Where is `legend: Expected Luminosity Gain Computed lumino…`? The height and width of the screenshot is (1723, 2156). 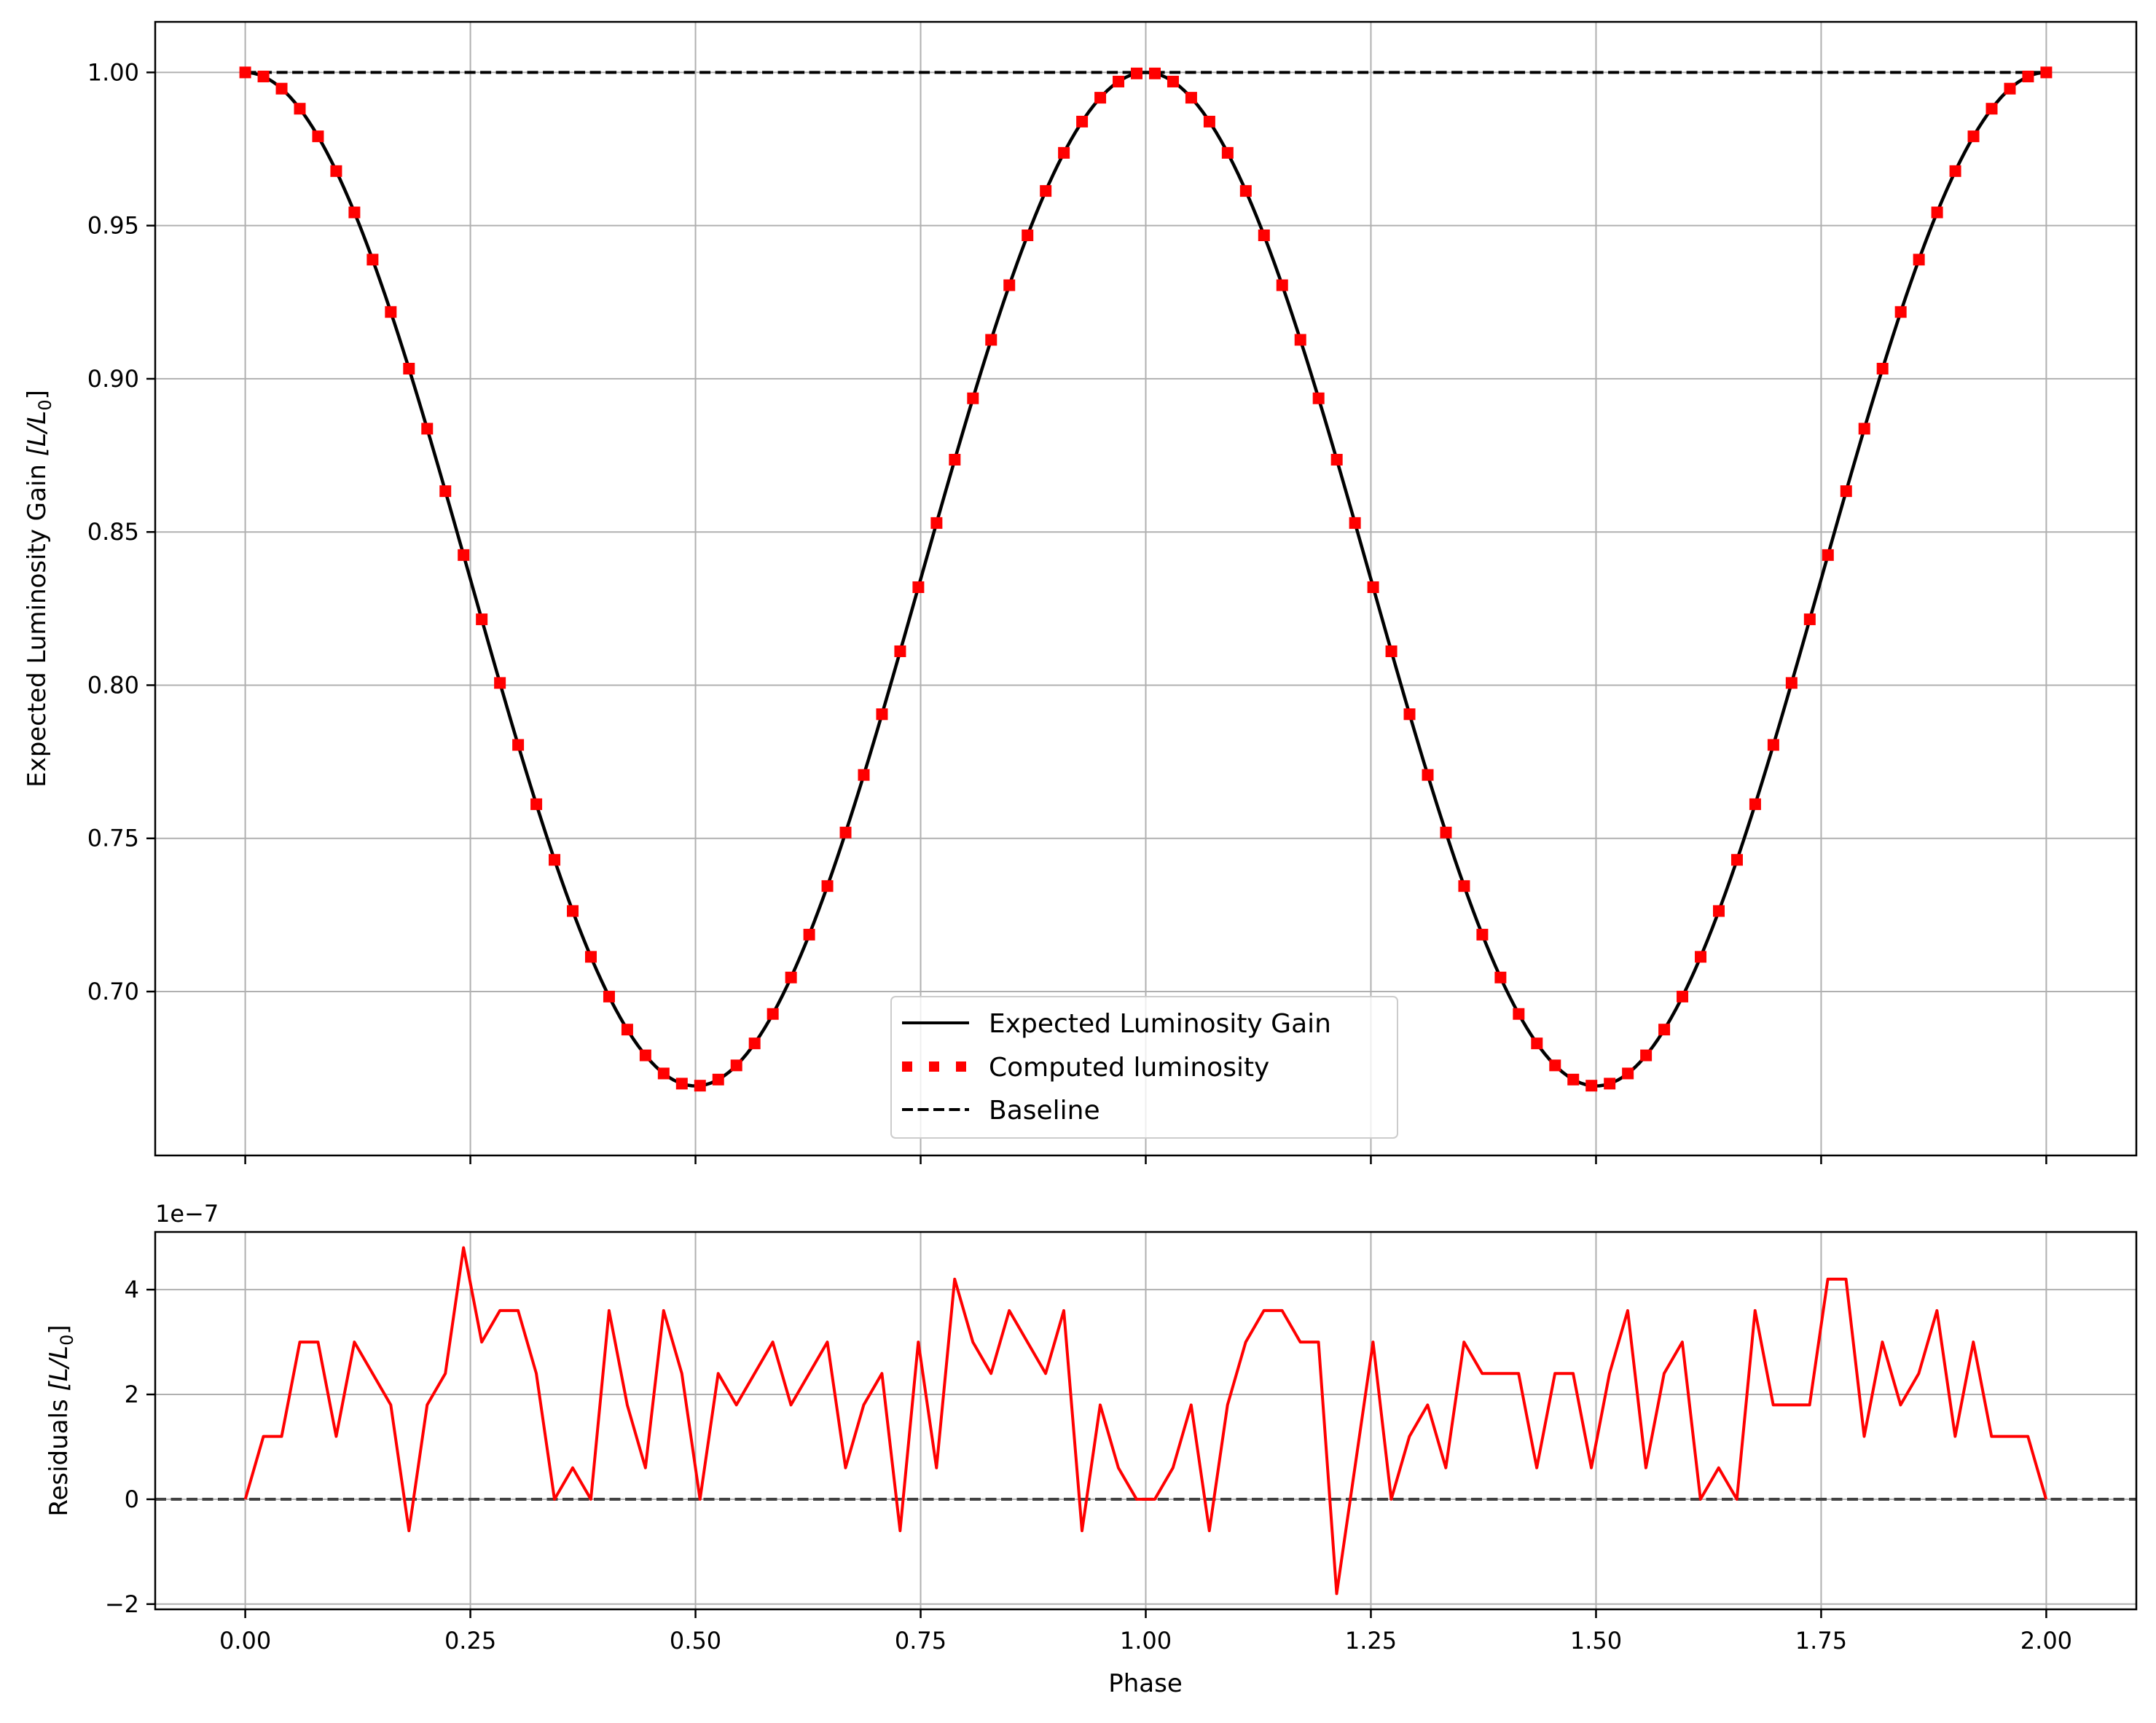 legend: Expected Luminosity Gain Computed lumino… is located at coordinates (1144, 1067).